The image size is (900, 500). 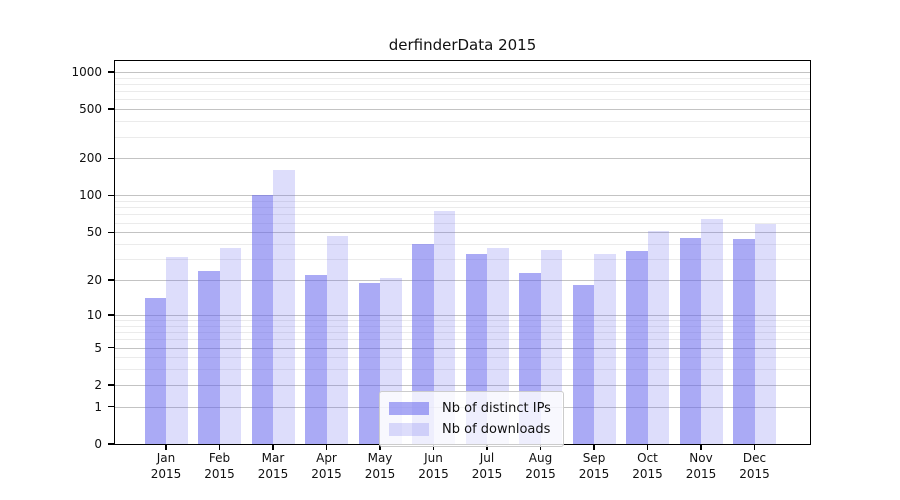 What do you see at coordinates (98, 444) in the screenshot?
I see `y-tick-label: 0` at bounding box center [98, 444].